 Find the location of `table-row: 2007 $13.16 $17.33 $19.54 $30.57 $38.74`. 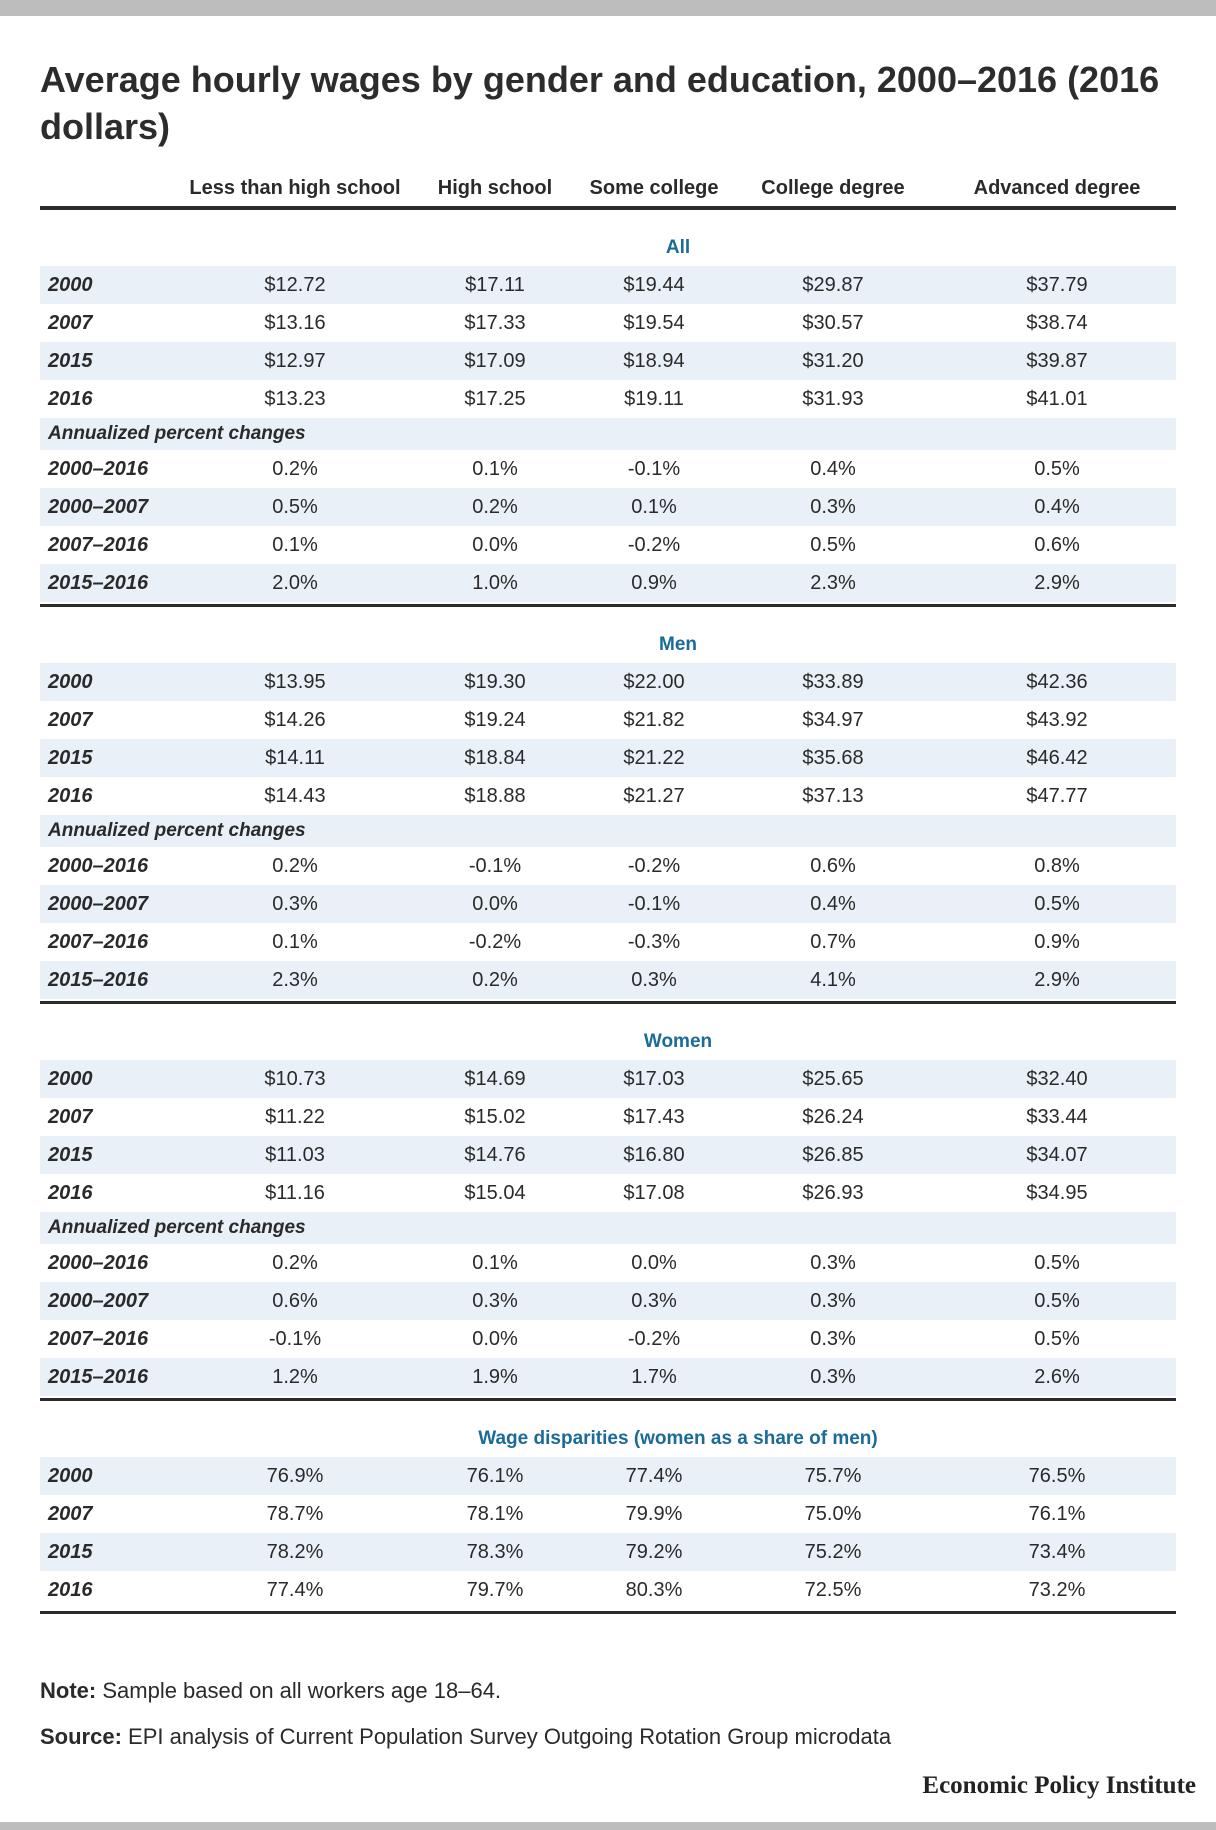

table-row: 2007 $13.16 $17.33 $19.54 $30.57 $38.74 is located at coordinates (608, 323).